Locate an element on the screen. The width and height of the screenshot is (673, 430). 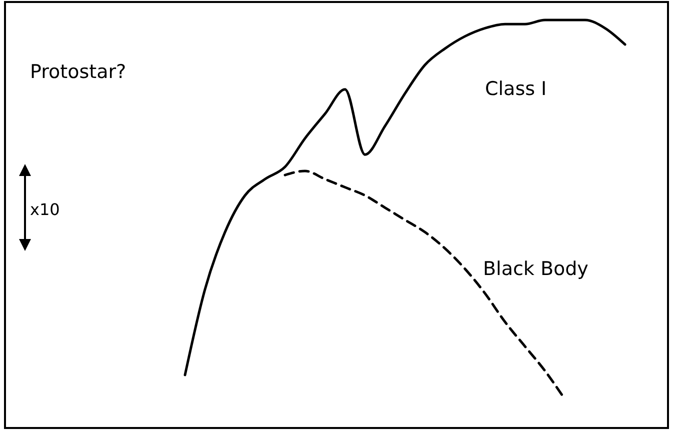
annotation: x10 is located at coordinates (45, 209).